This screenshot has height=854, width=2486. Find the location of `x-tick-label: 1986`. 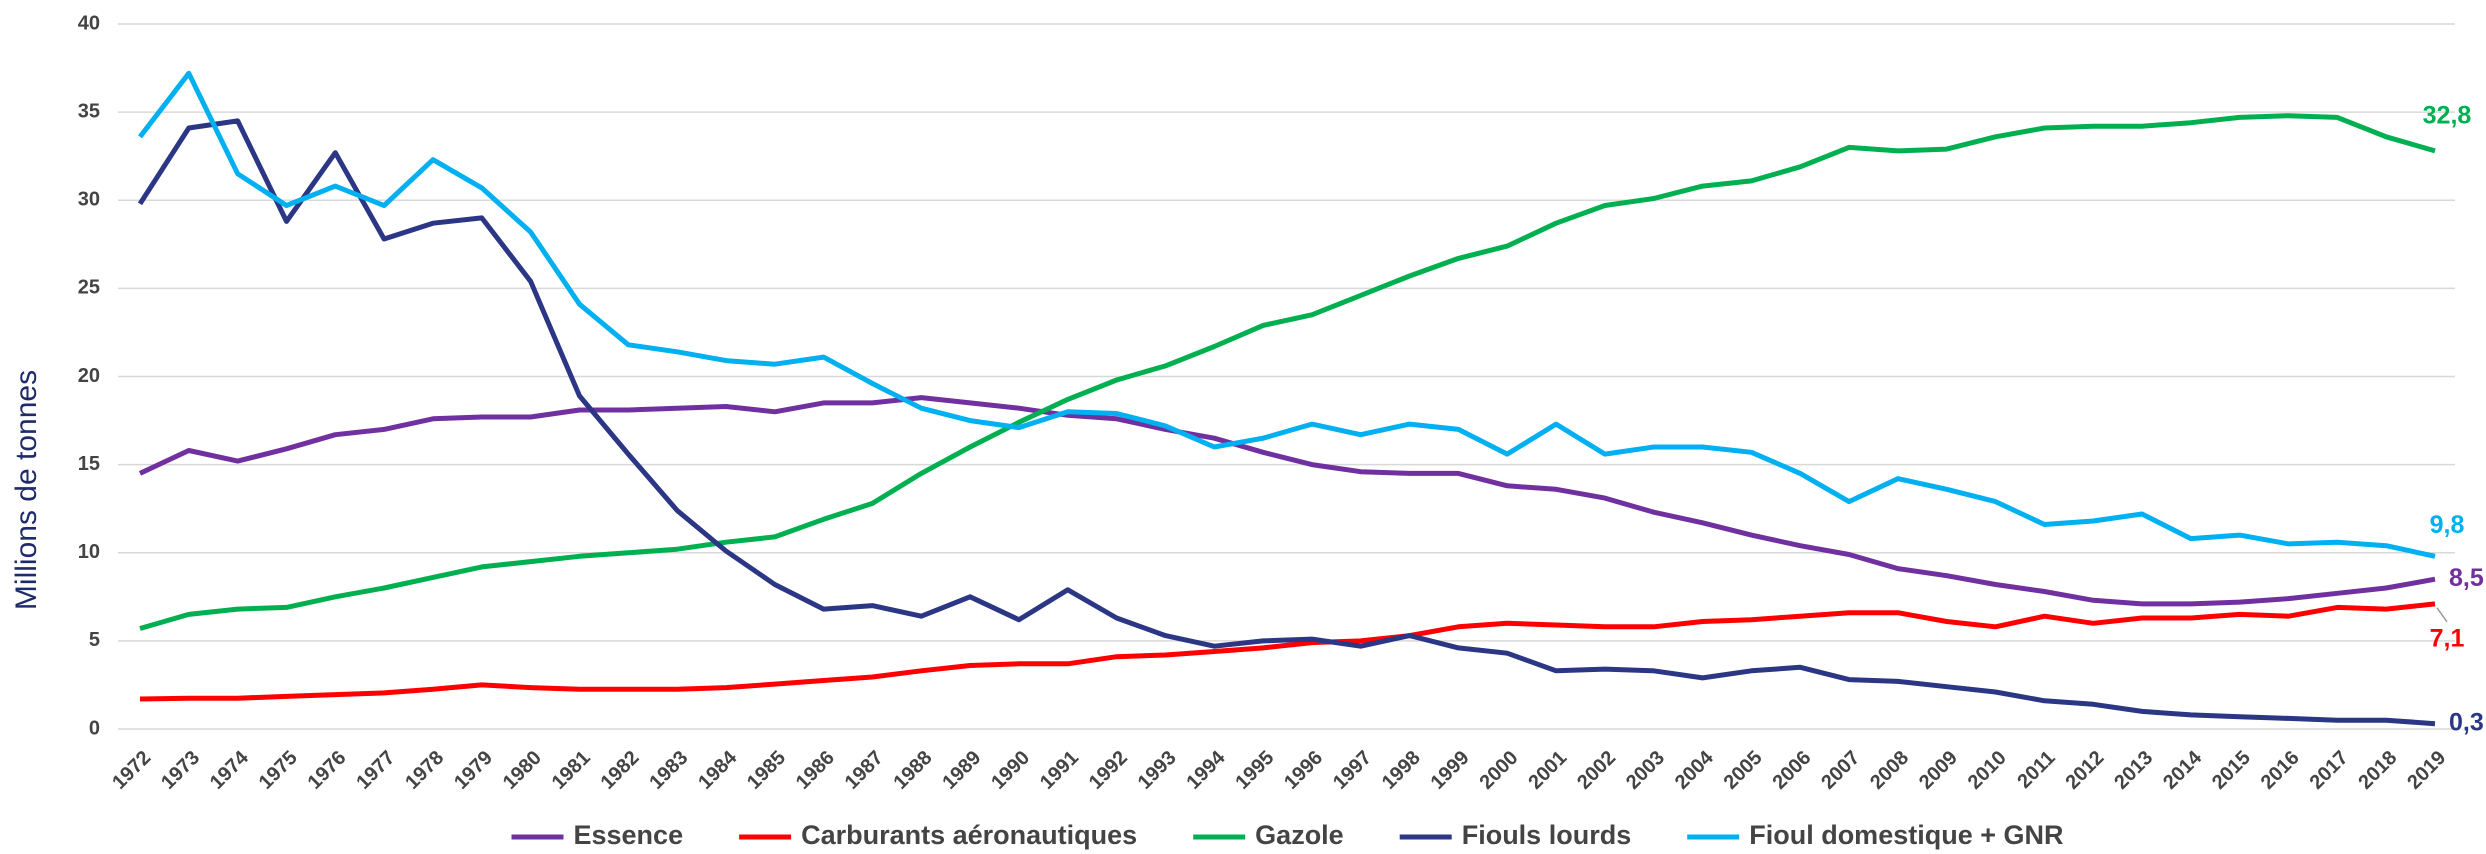

x-tick-label: 1986 is located at coordinates (815, 770).